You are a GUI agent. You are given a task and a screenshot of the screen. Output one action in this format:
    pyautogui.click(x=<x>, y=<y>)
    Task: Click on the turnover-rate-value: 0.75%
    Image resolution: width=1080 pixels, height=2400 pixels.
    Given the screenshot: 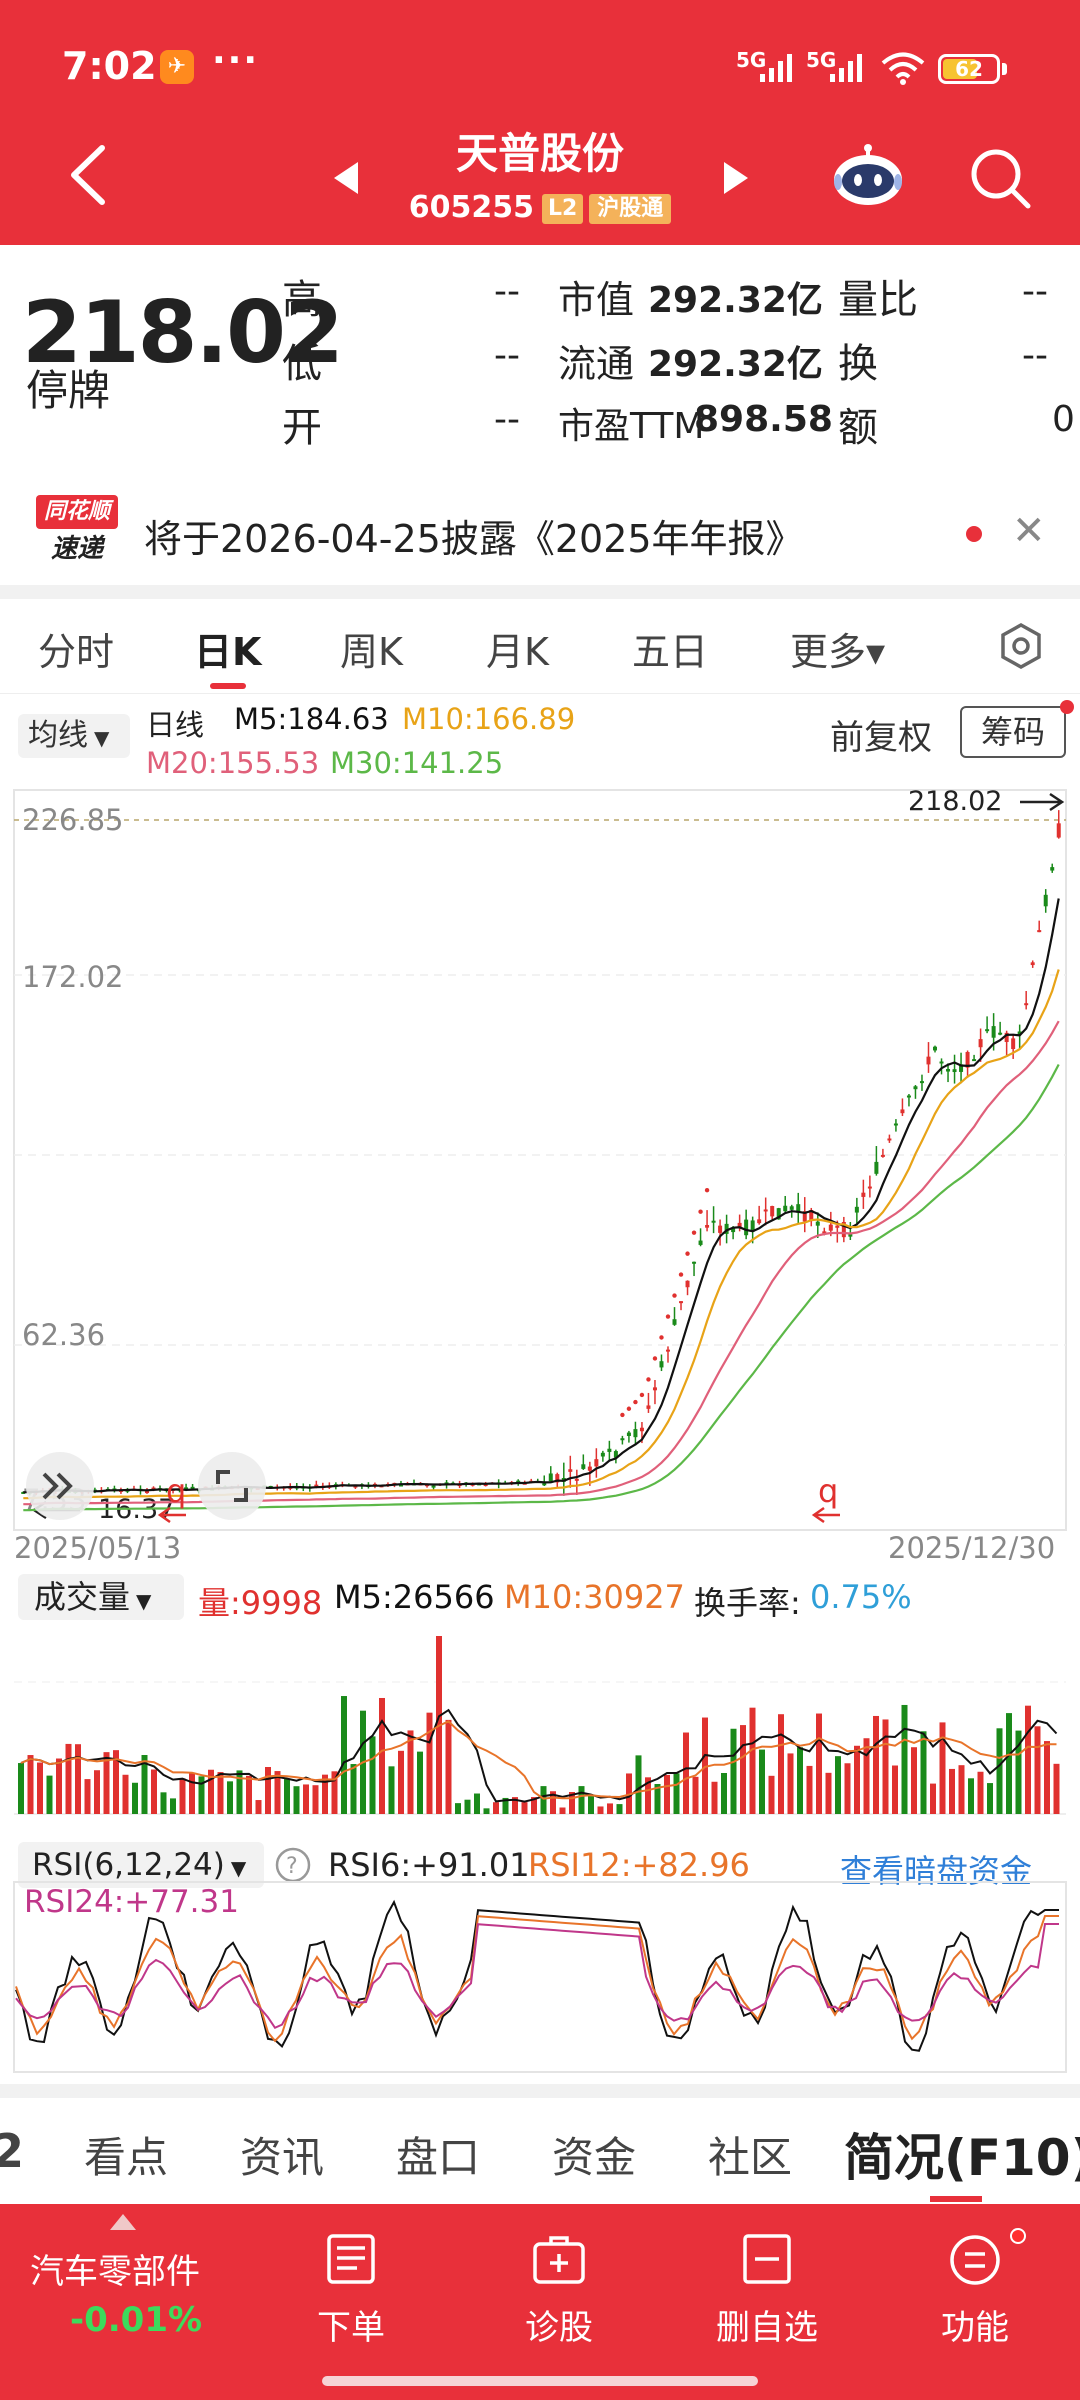 What is the action you would take?
    pyautogui.click(x=861, y=1597)
    